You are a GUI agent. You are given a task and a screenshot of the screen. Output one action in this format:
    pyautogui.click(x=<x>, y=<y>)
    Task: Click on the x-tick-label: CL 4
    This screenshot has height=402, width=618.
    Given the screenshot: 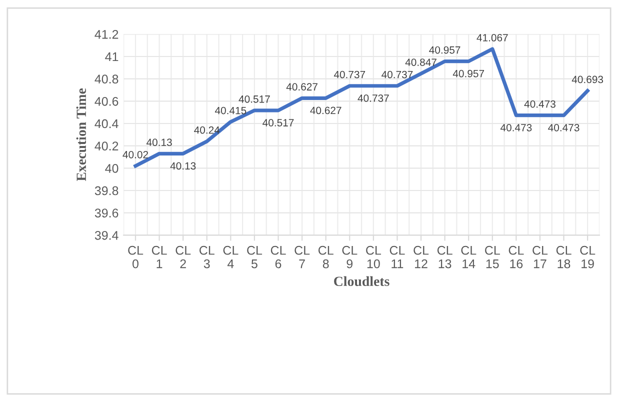 What is the action you would take?
    pyautogui.click(x=230, y=257)
    